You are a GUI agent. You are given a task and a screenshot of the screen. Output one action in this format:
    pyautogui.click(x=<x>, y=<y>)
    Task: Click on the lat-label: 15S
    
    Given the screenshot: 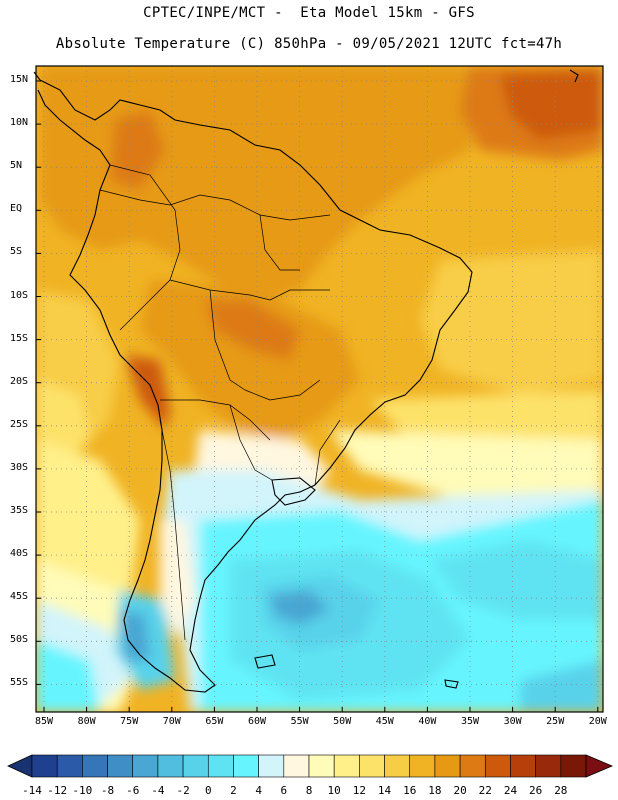 What is the action you would take?
    pyautogui.click(x=19, y=338)
    